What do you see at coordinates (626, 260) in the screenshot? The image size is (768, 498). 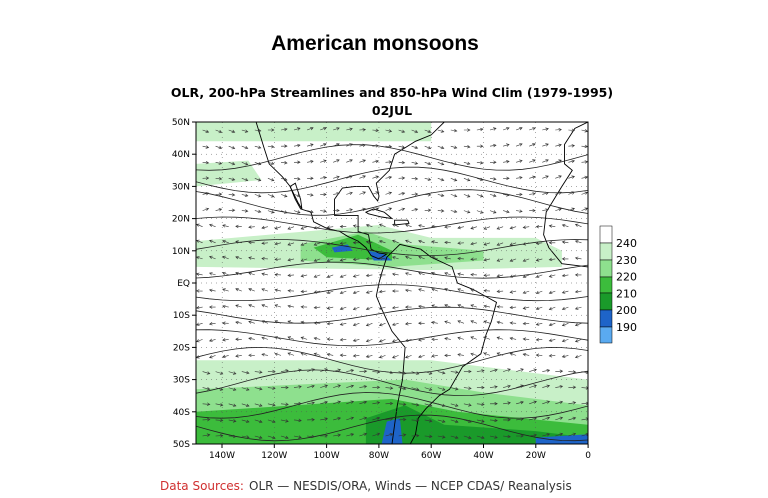 I see `colorbar-label: 230` at bounding box center [626, 260].